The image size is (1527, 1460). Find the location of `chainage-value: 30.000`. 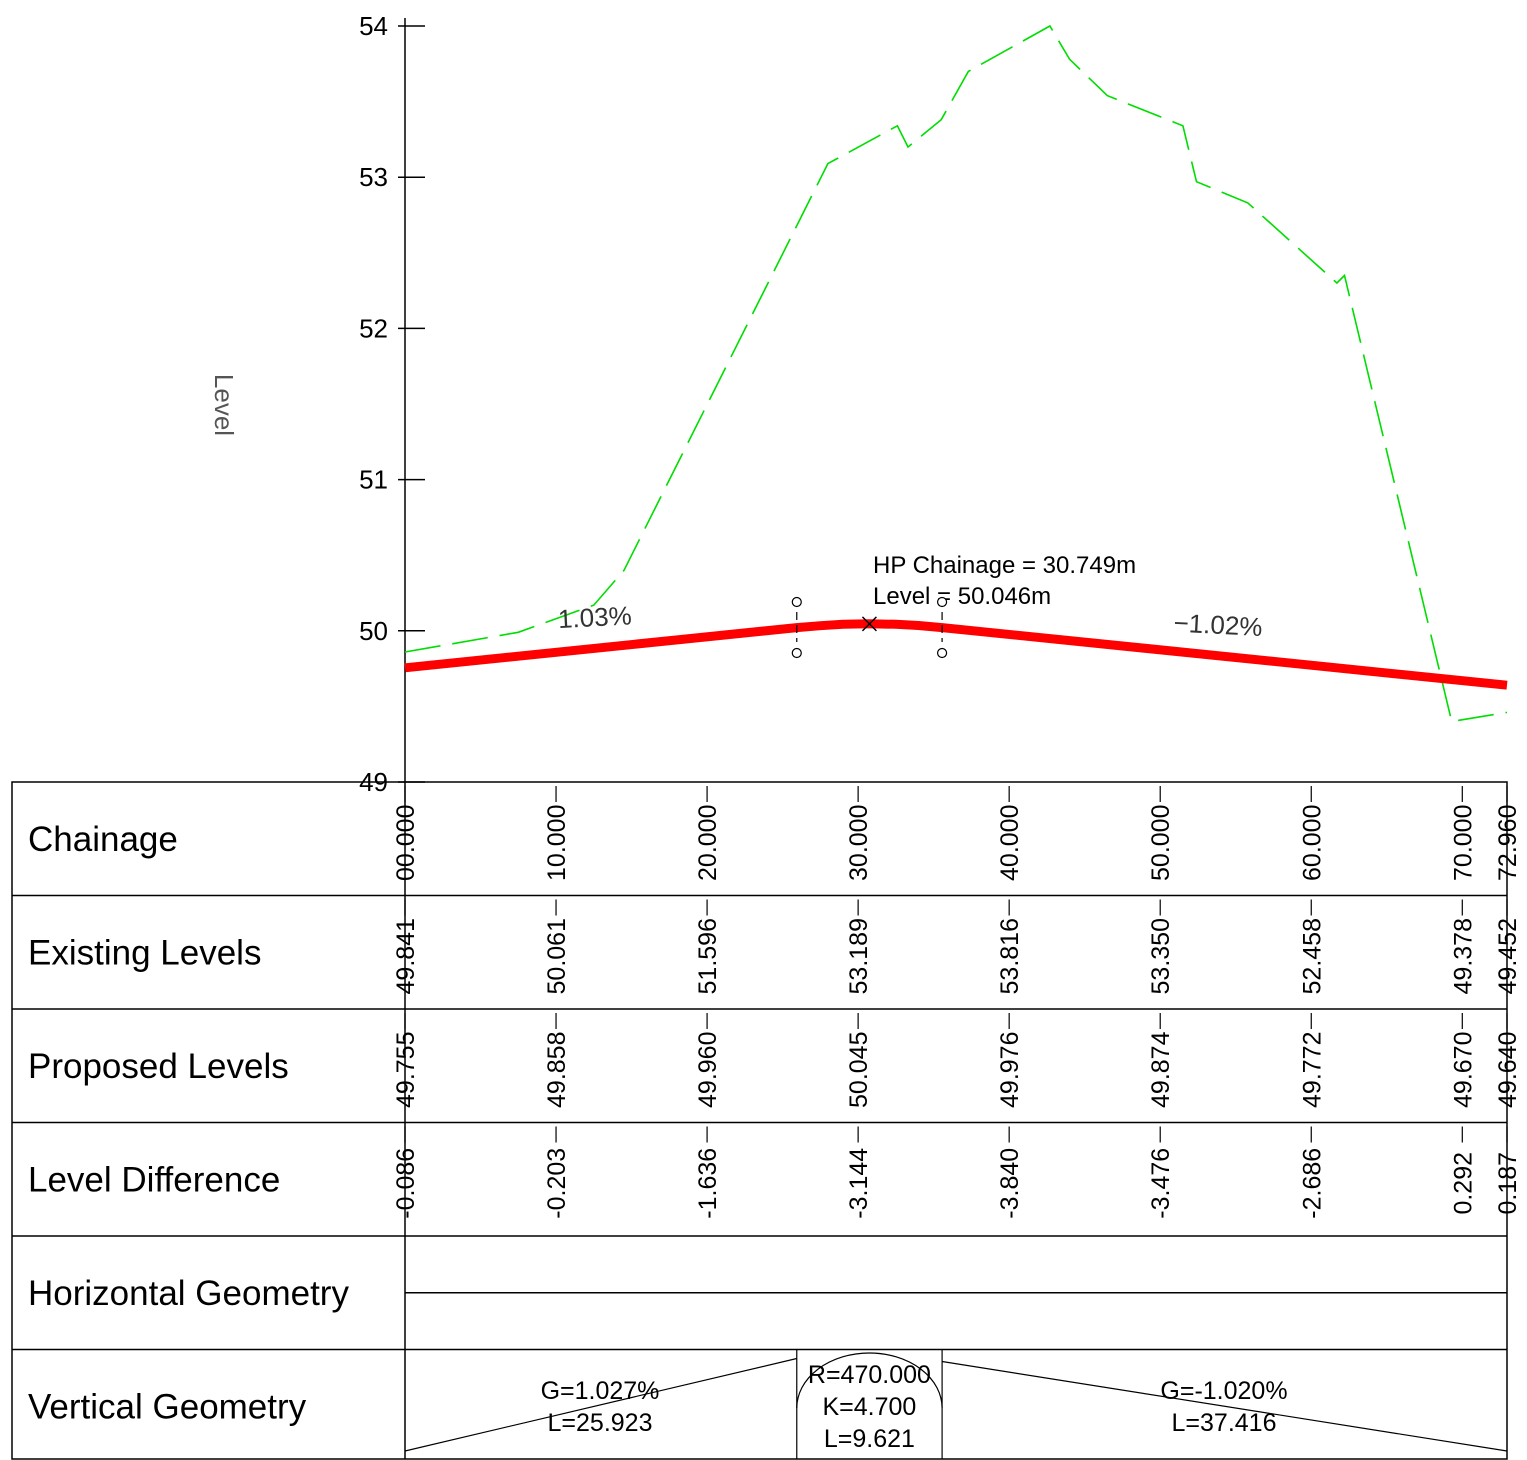

chainage-value: 30.000 is located at coordinates (859, 843).